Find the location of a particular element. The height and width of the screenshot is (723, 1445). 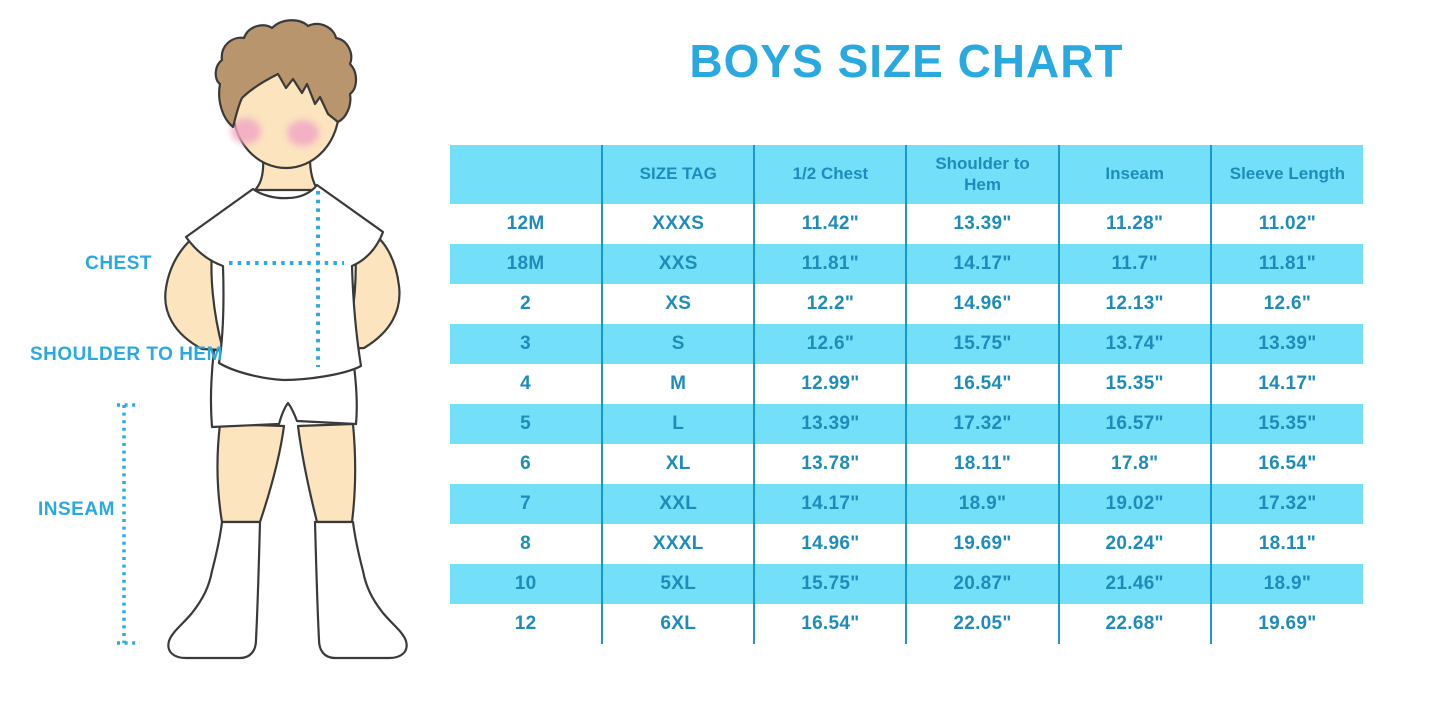

shoulder-to-hem-cell: 22.05" is located at coordinates (982, 624).